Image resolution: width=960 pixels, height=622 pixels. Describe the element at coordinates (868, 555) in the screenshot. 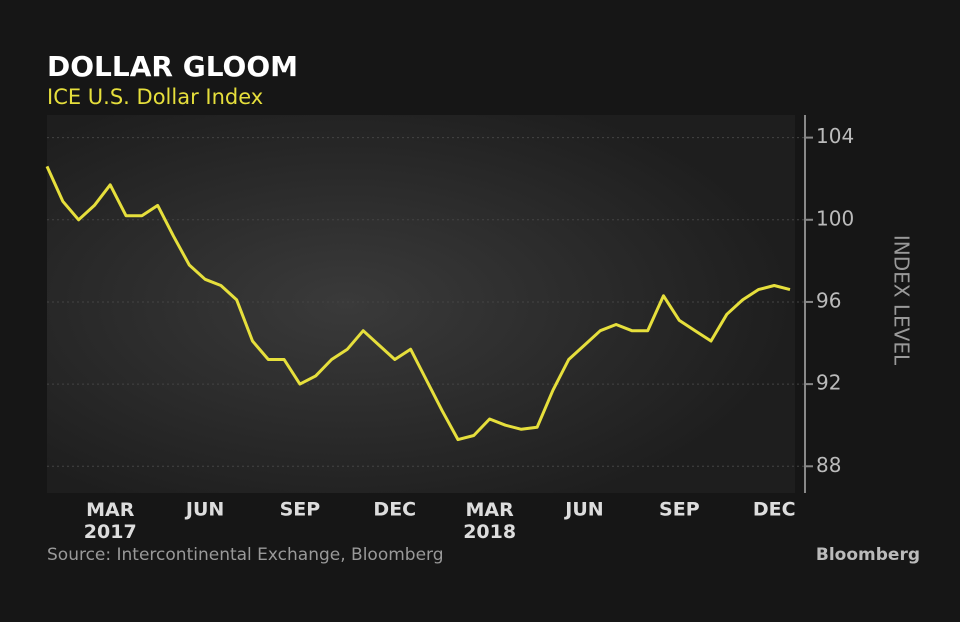

I see `brand: Bloomberg` at that location.